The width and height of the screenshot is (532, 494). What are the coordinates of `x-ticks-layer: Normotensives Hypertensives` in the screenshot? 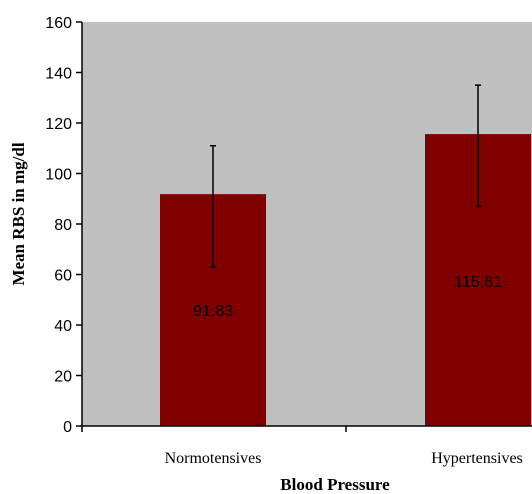 It's located at (302, 446).